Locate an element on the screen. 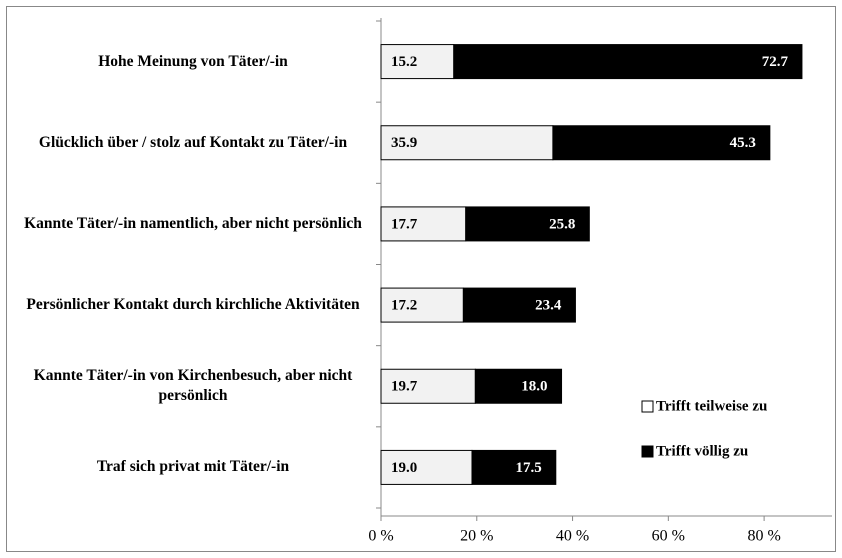 The height and width of the screenshot is (558, 842). value-label: 19.7 is located at coordinates (404, 387).